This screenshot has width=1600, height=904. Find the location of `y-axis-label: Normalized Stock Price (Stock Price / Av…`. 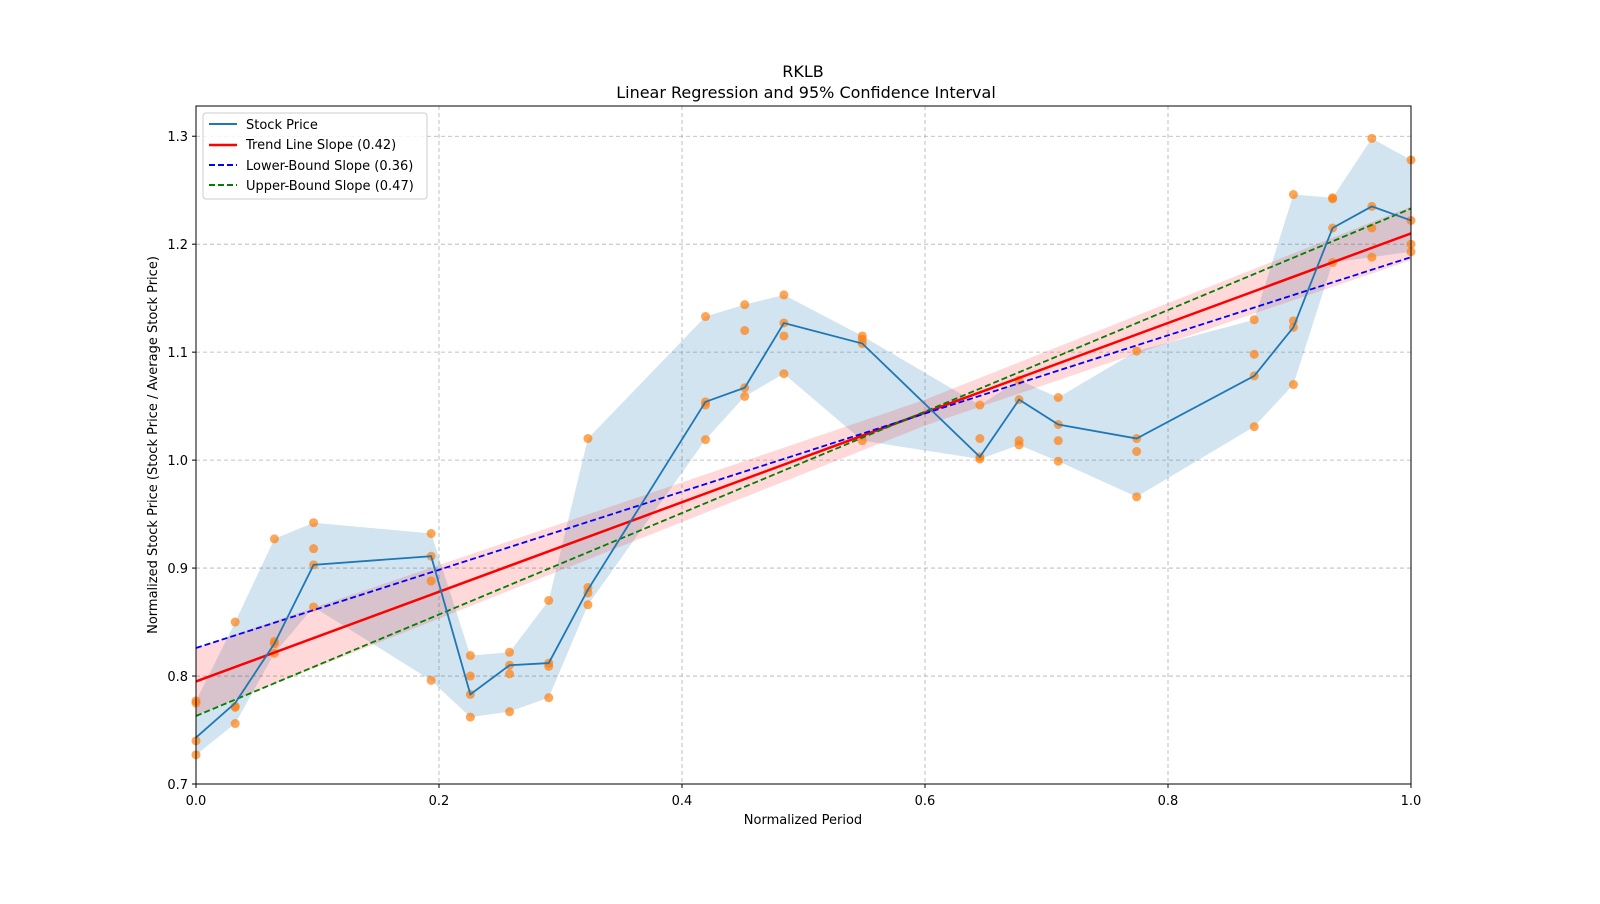

y-axis-label: Normalized Stock Price (Stock Price / Av… is located at coordinates (153, 445).